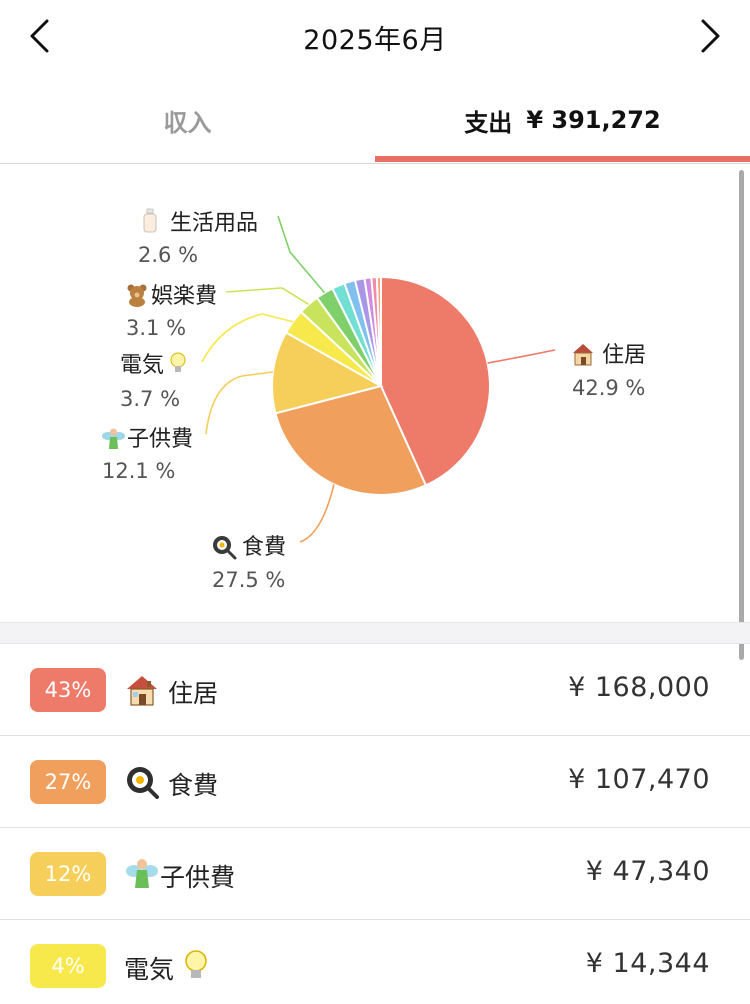 The width and height of the screenshot is (750, 1004). Describe the element at coordinates (150, 220) in the screenshot. I see `lotion-bottle-icon` at that location.